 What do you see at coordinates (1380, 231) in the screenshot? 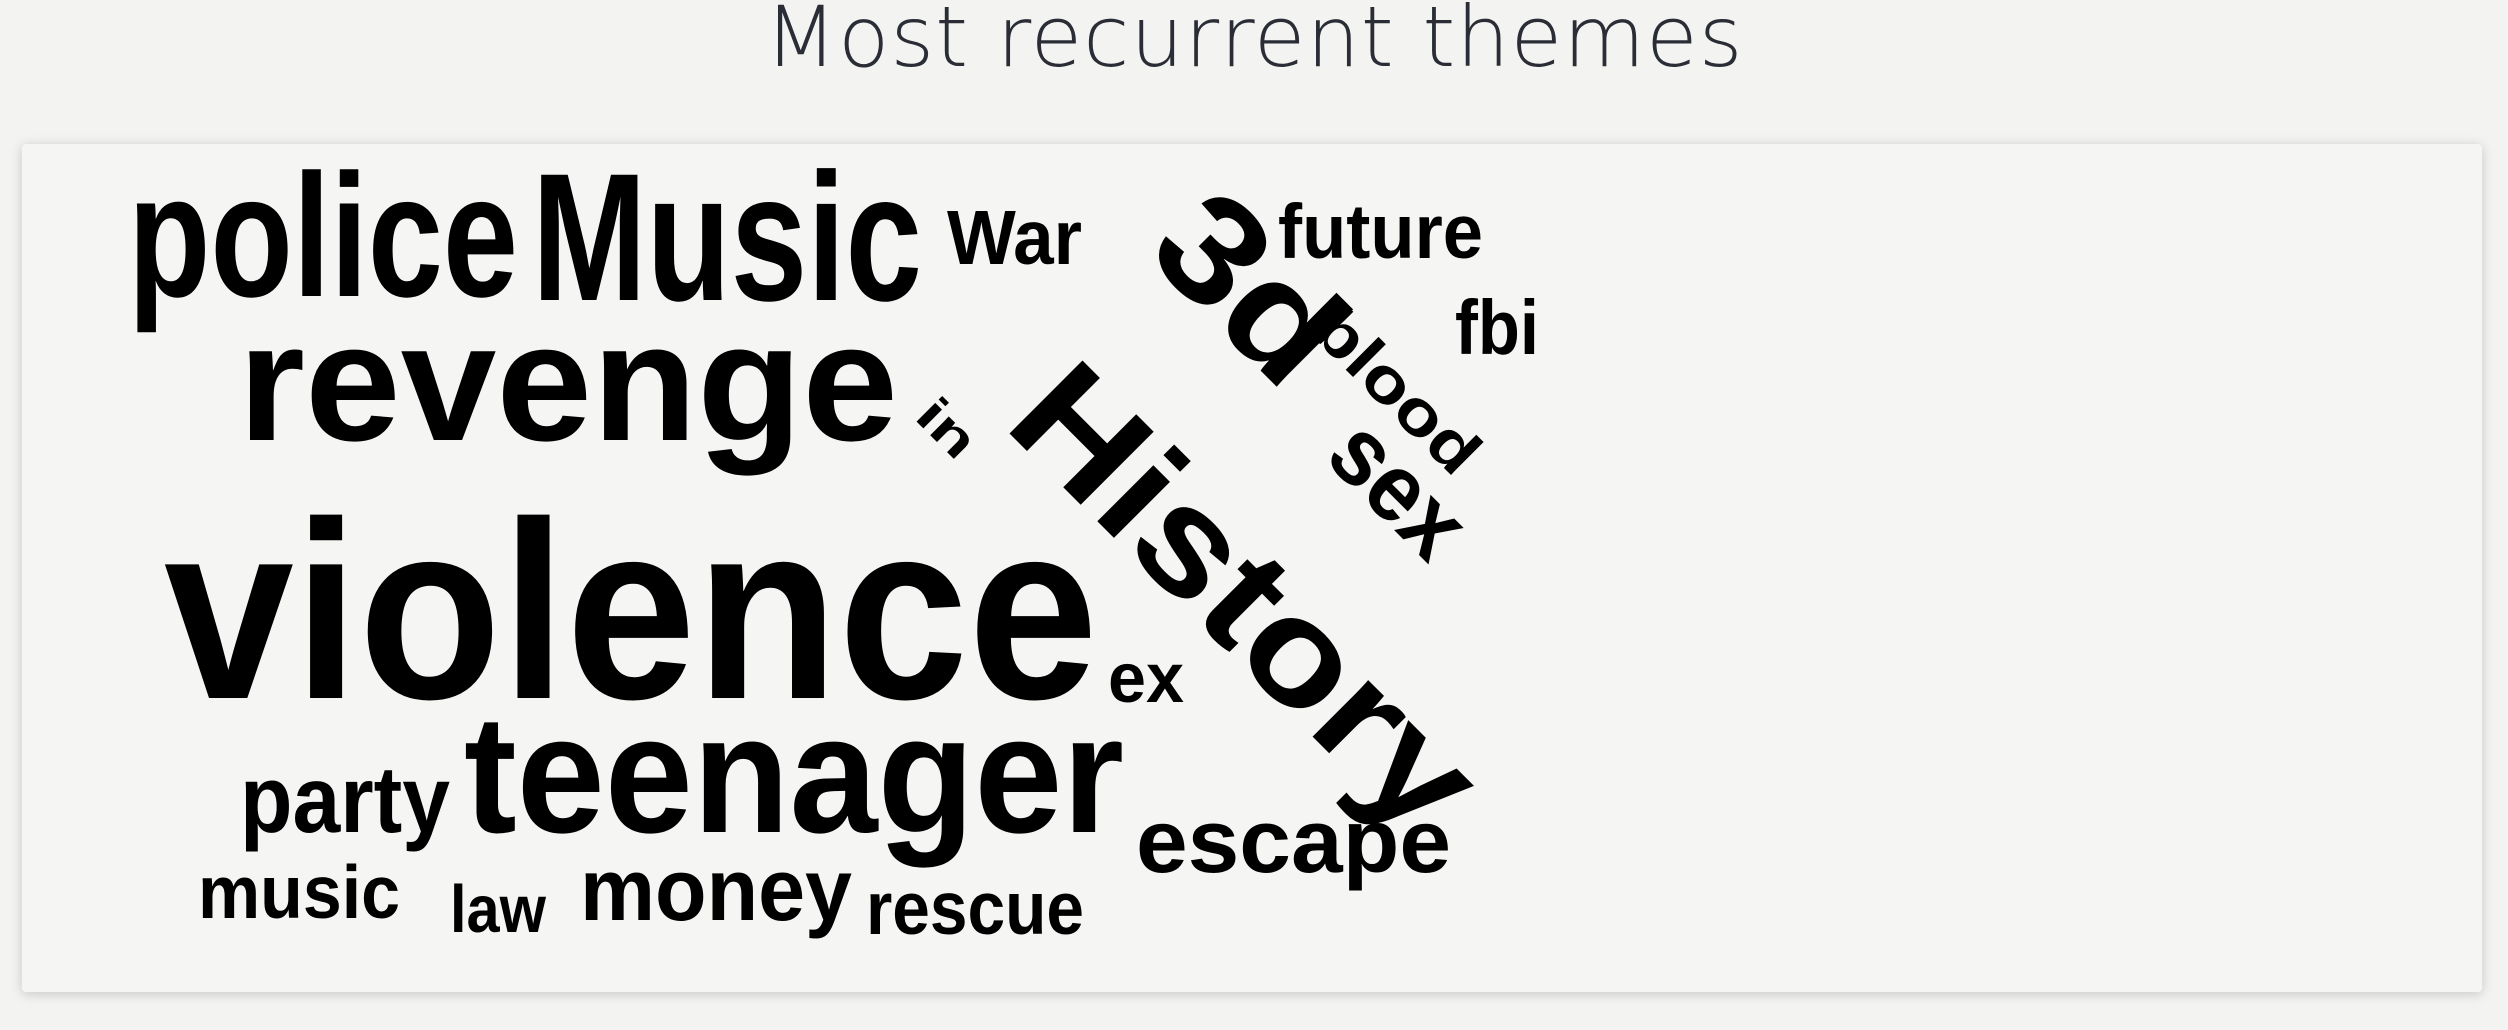
I see `word-future: future` at bounding box center [1380, 231].